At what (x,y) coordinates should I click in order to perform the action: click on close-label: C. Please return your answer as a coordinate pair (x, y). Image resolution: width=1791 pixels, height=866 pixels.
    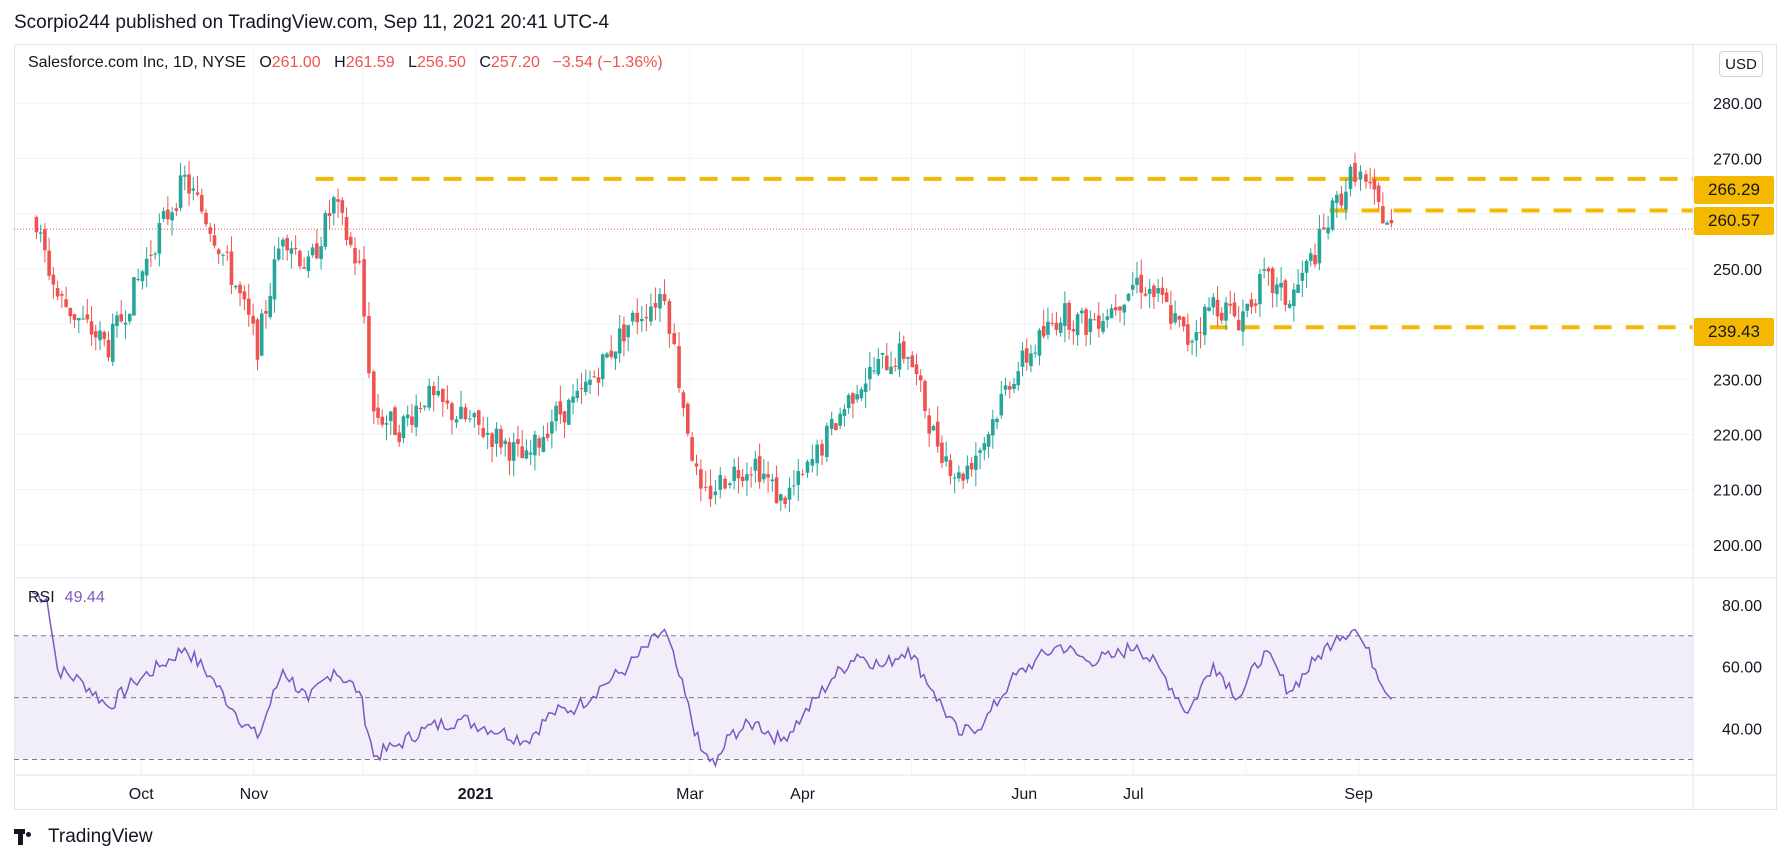
    Looking at the image, I should click on (485, 62).